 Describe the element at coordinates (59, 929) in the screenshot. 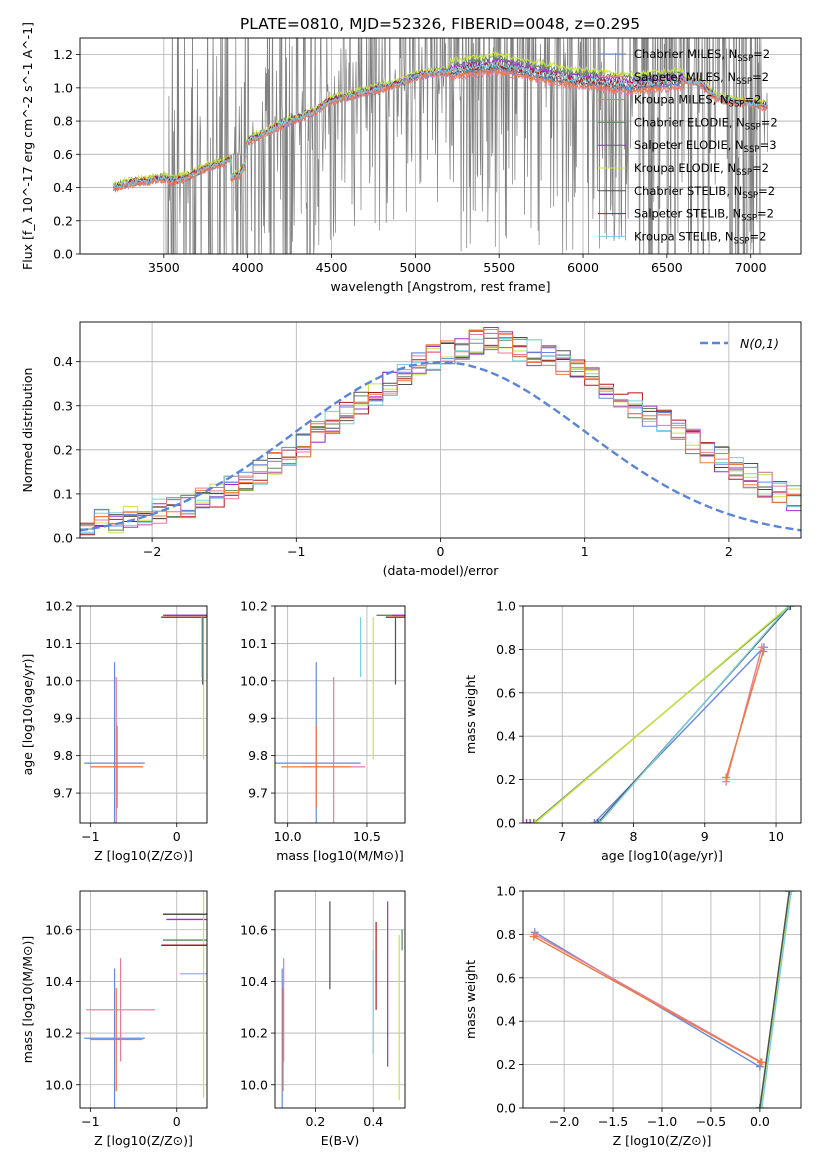

I see `y-tick-label: 10.6` at that location.